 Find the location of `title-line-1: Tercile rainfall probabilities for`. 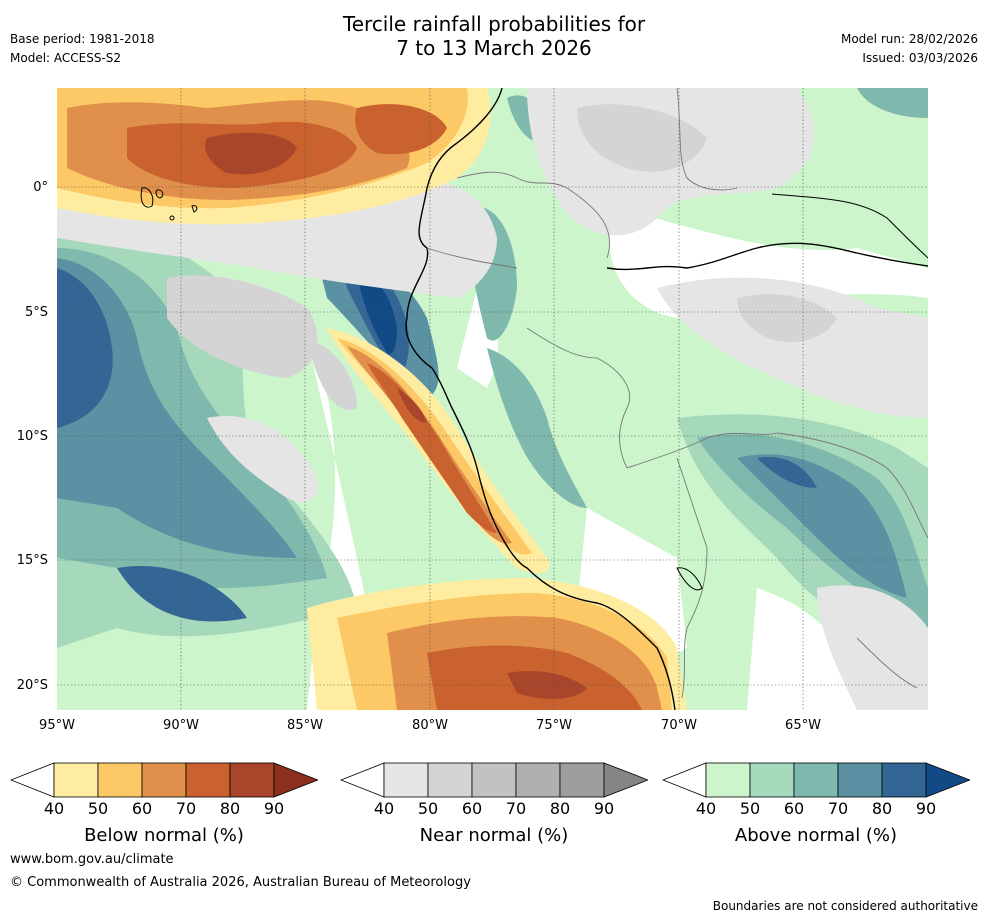

title-line-1: Tercile rainfall probabilities for is located at coordinates (494, 24).